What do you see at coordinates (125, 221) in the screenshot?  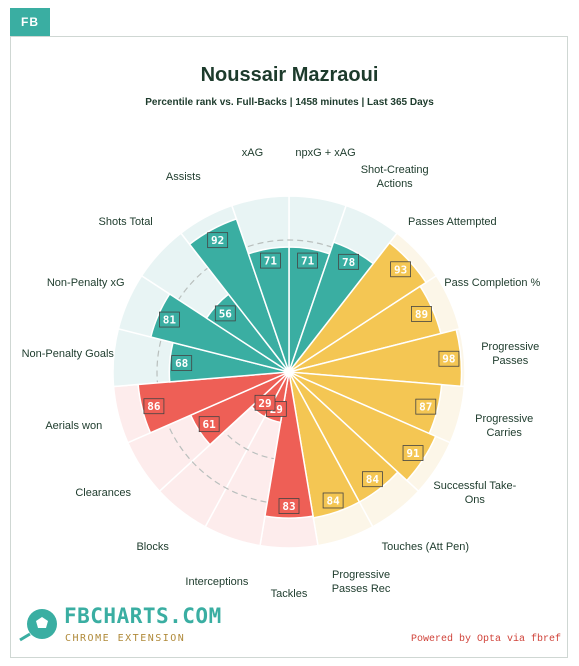 I see `category-label: Shots Total` at bounding box center [125, 221].